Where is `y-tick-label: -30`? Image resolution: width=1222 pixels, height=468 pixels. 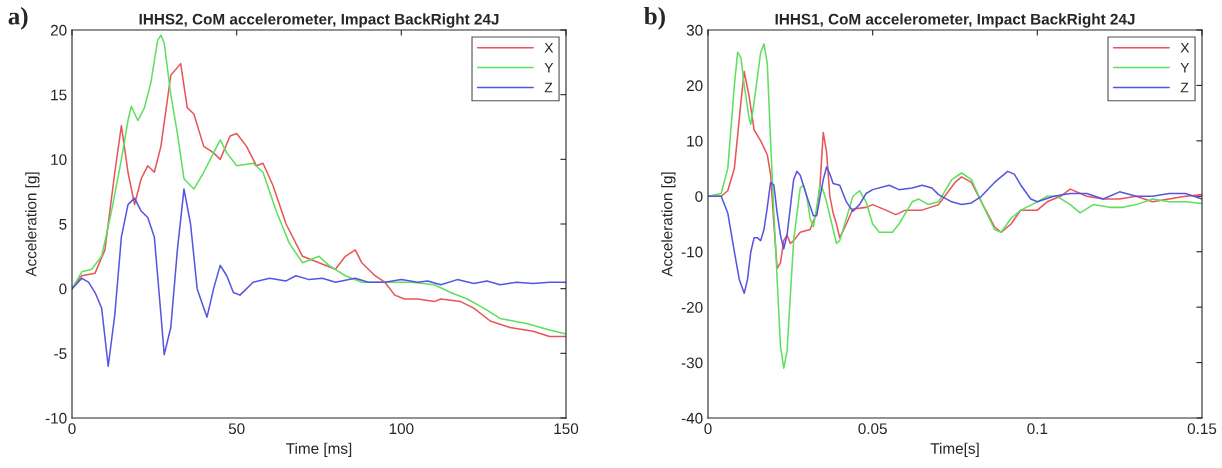 y-tick-label: -30 is located at coordinates (692, 363).